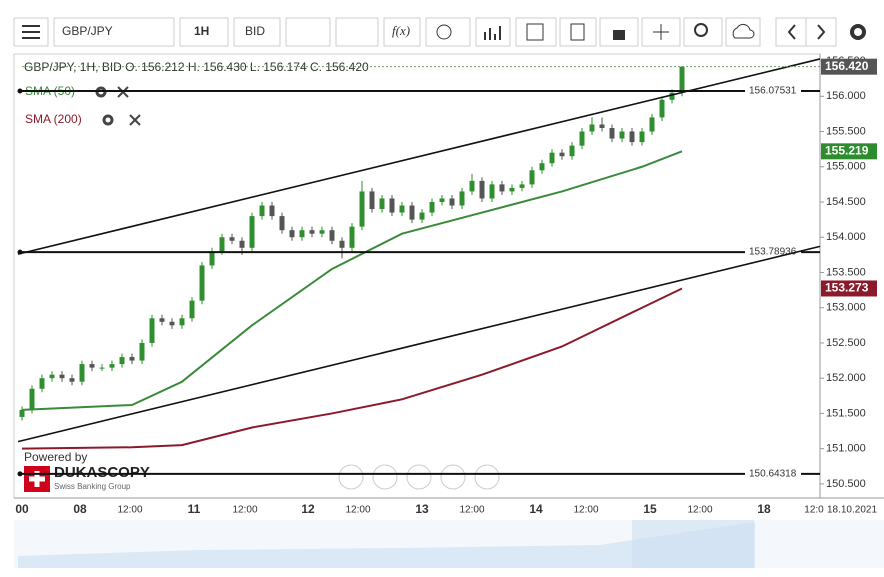 The height and width of the screenshot is (577, 884). What do you see at coordinates (308, 32) in the screenshot?
I see `chart-type-button` at bounding box center [308, 32].